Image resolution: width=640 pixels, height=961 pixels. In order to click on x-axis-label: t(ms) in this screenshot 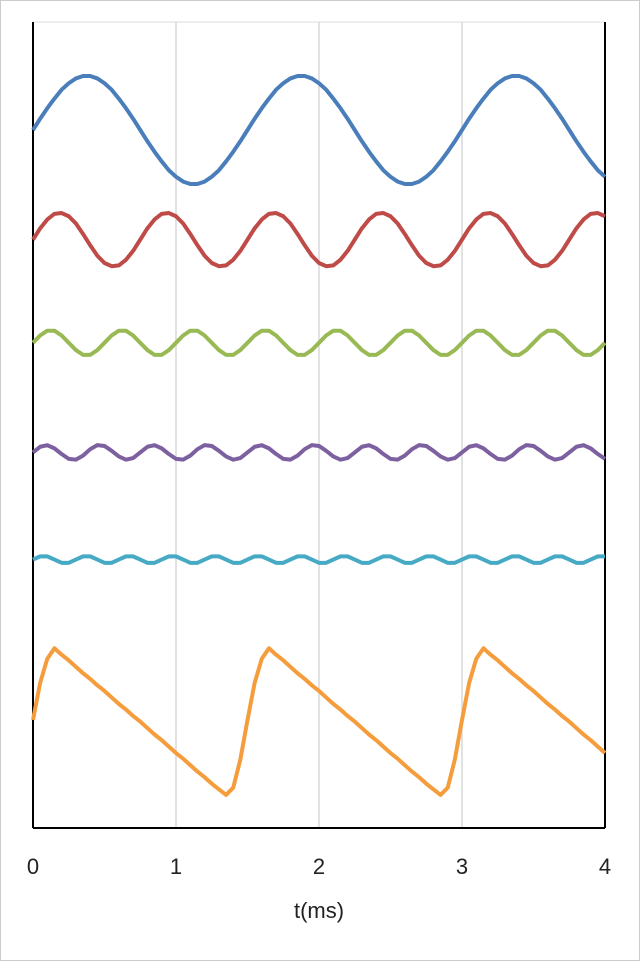, I will do `click(319, 910)`.